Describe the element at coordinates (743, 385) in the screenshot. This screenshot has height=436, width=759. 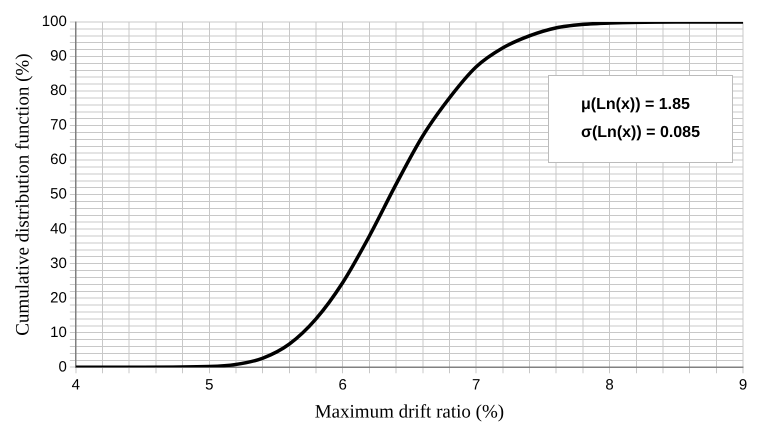
I see `x-tick-label: 9` at that location.